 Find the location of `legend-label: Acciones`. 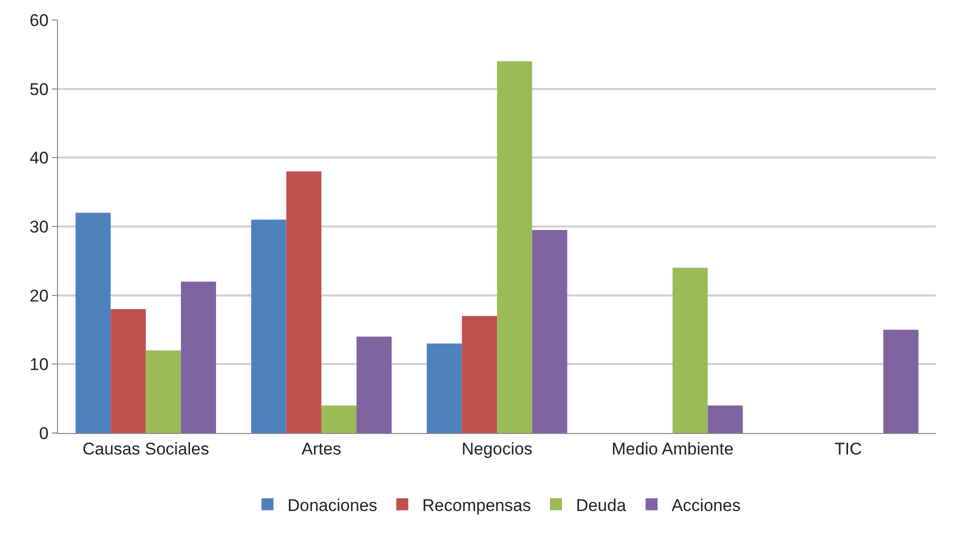

legend-label: Acciones is located at coordinates (706, 505).